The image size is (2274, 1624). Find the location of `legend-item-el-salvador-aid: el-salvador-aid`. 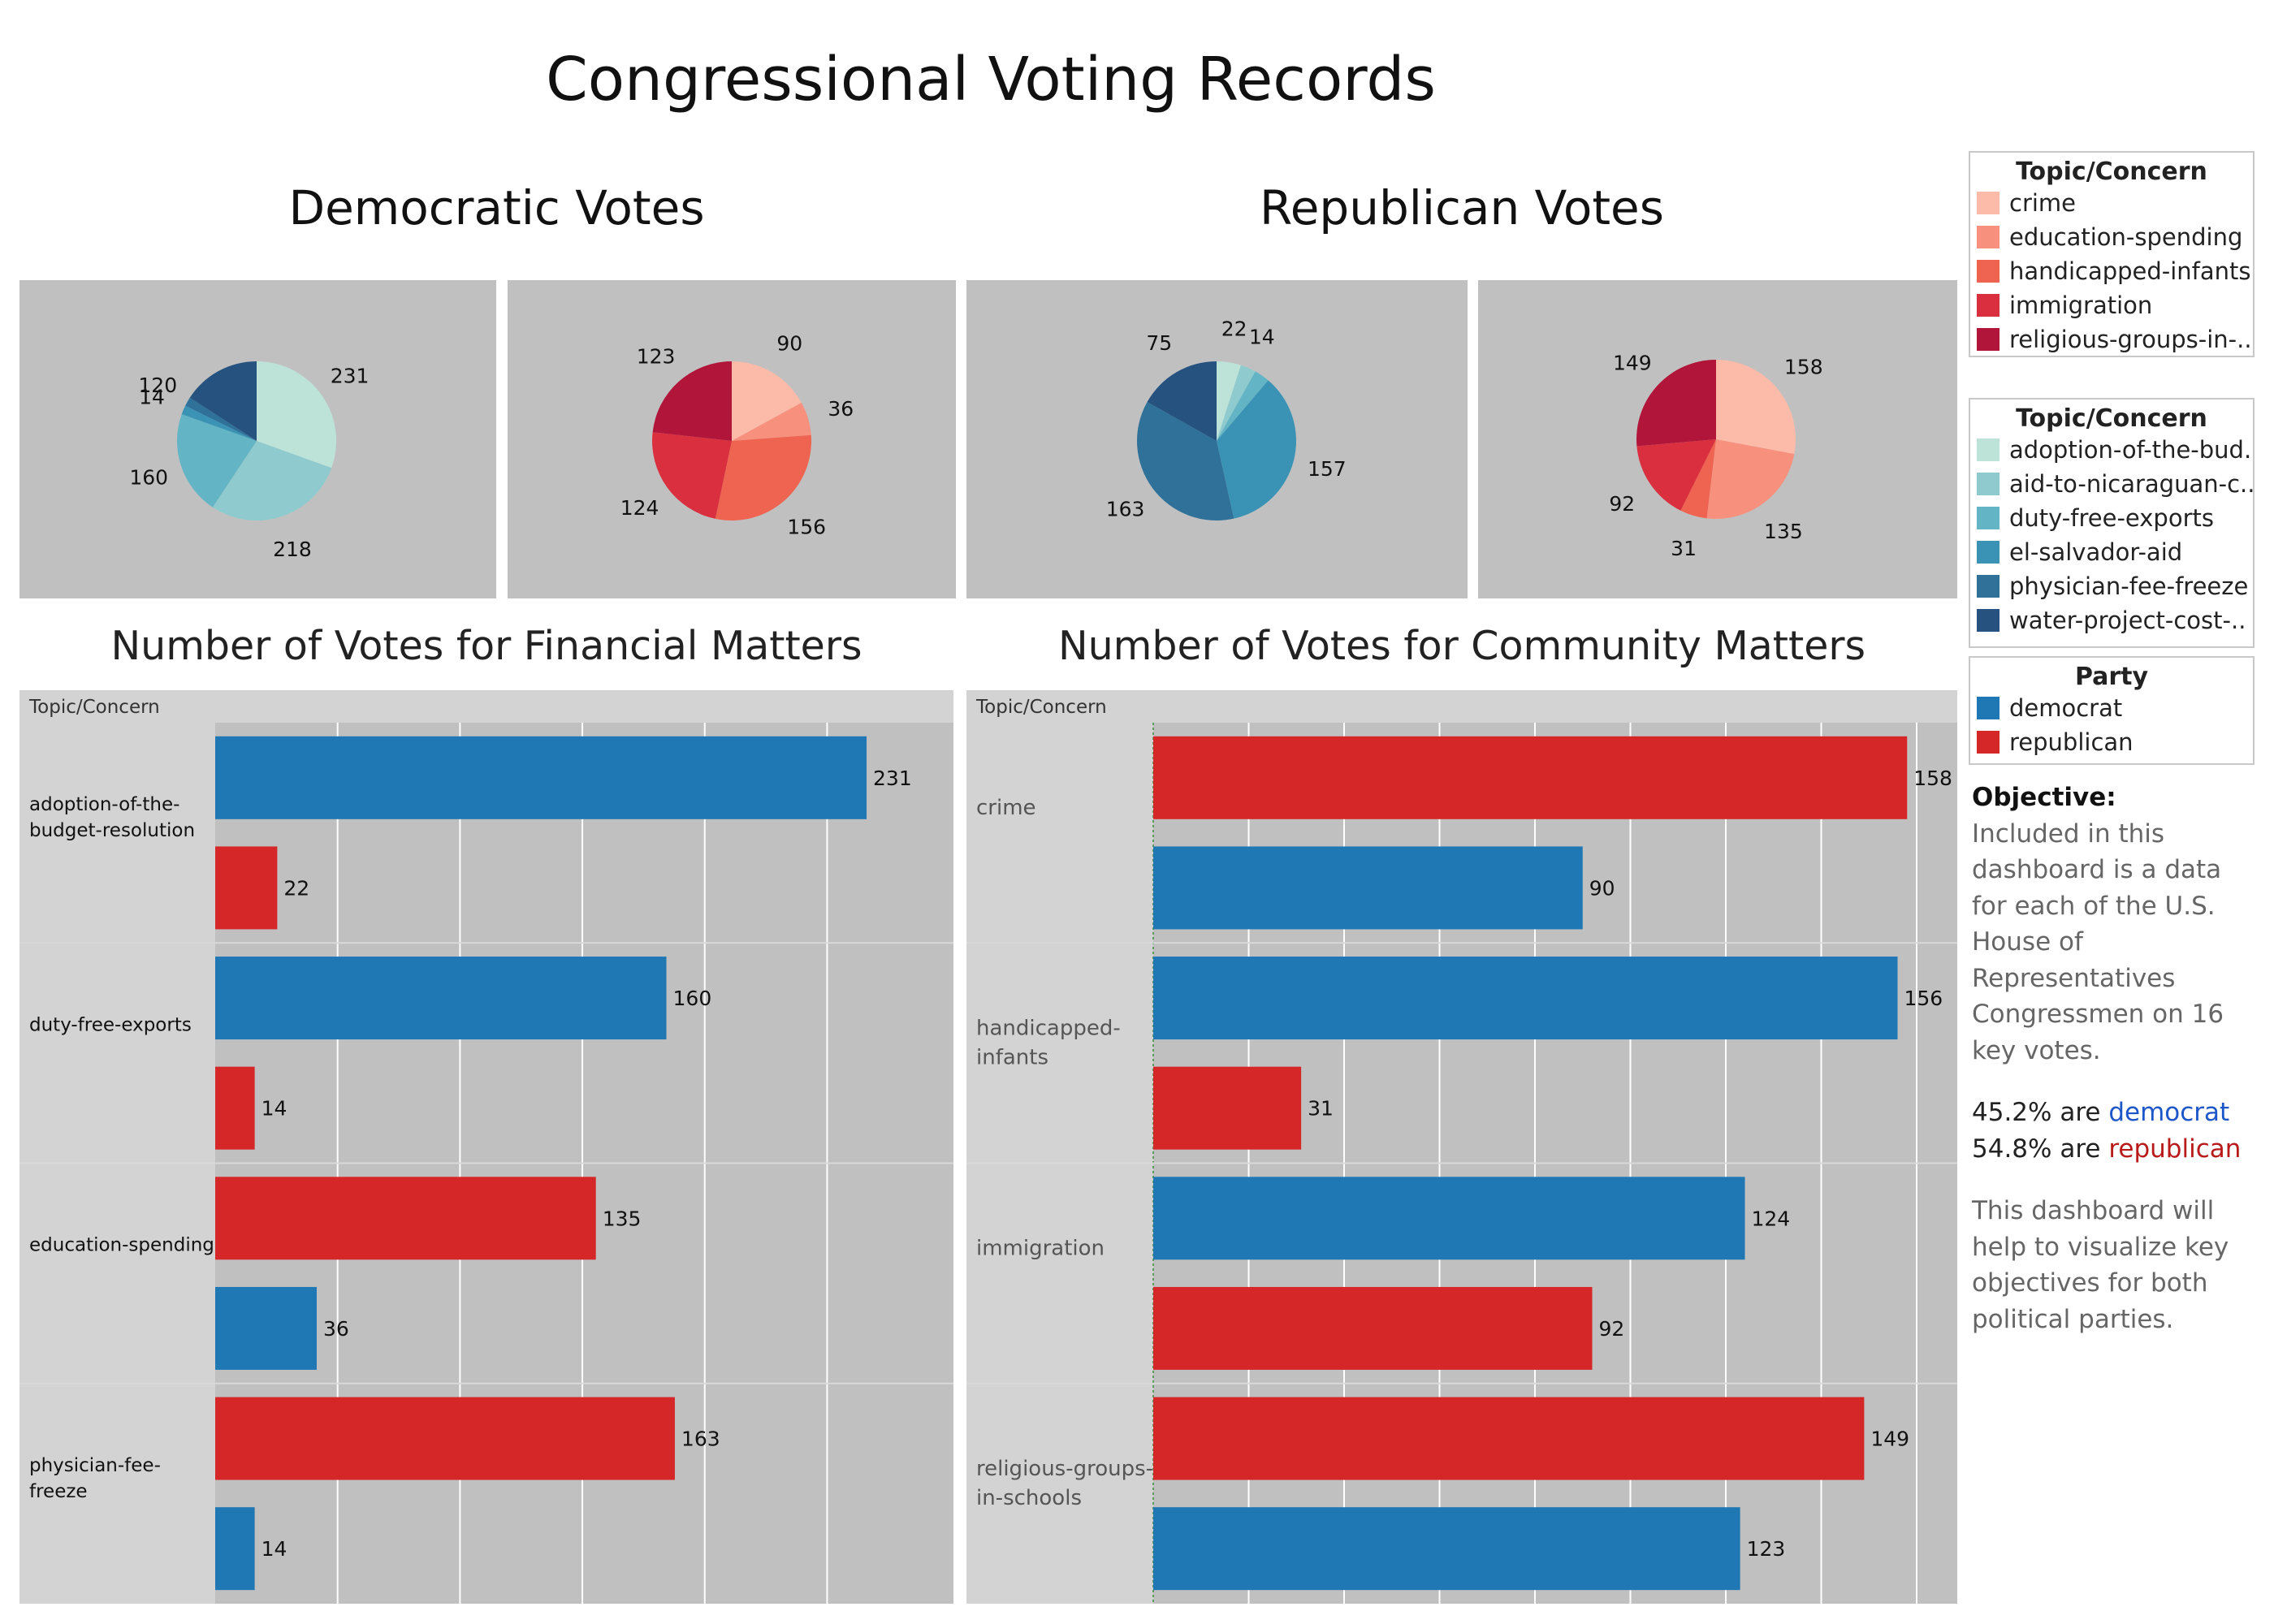

legend-item-el-salvador-aid: el-salvador-aid is located at coordinates (2115, 552).